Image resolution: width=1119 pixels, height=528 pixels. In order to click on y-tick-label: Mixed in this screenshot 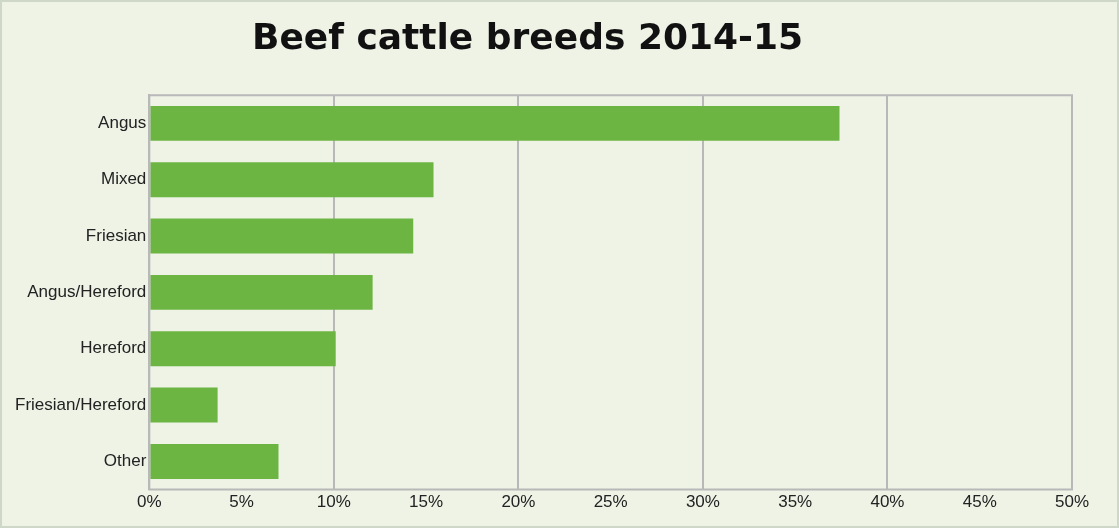, I will do `click(123, 179)`.